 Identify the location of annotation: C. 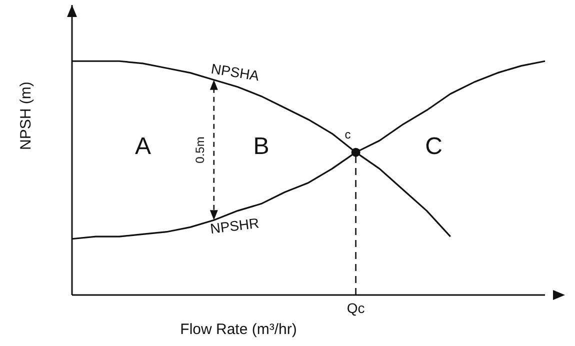
(434, 146).